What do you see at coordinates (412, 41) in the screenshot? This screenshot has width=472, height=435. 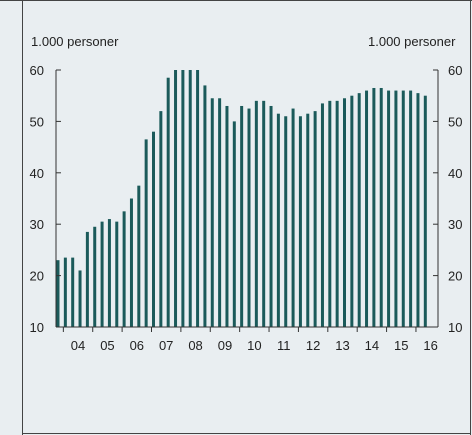 I see `right-axis-unit-label: 1.000 personer` at bounding box center [412, 41].